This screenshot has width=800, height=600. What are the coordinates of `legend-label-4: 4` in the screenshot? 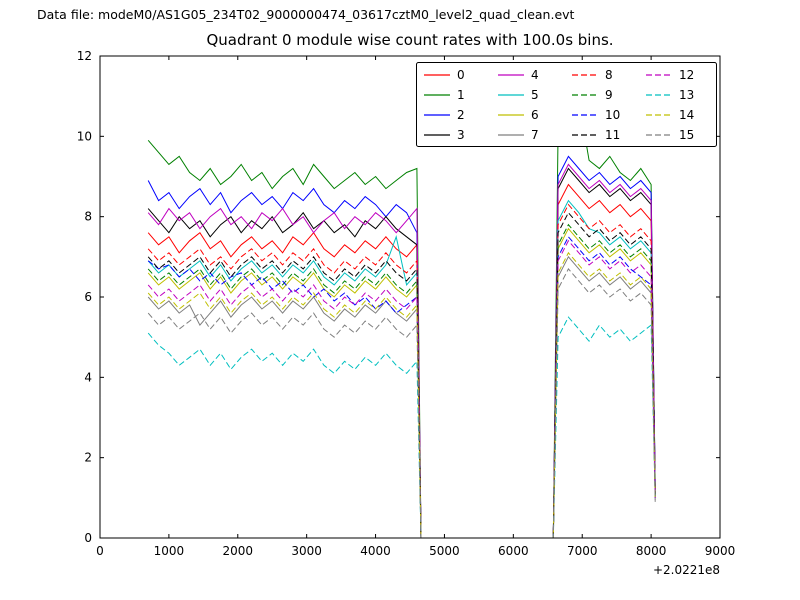 It's located at (535, 75).